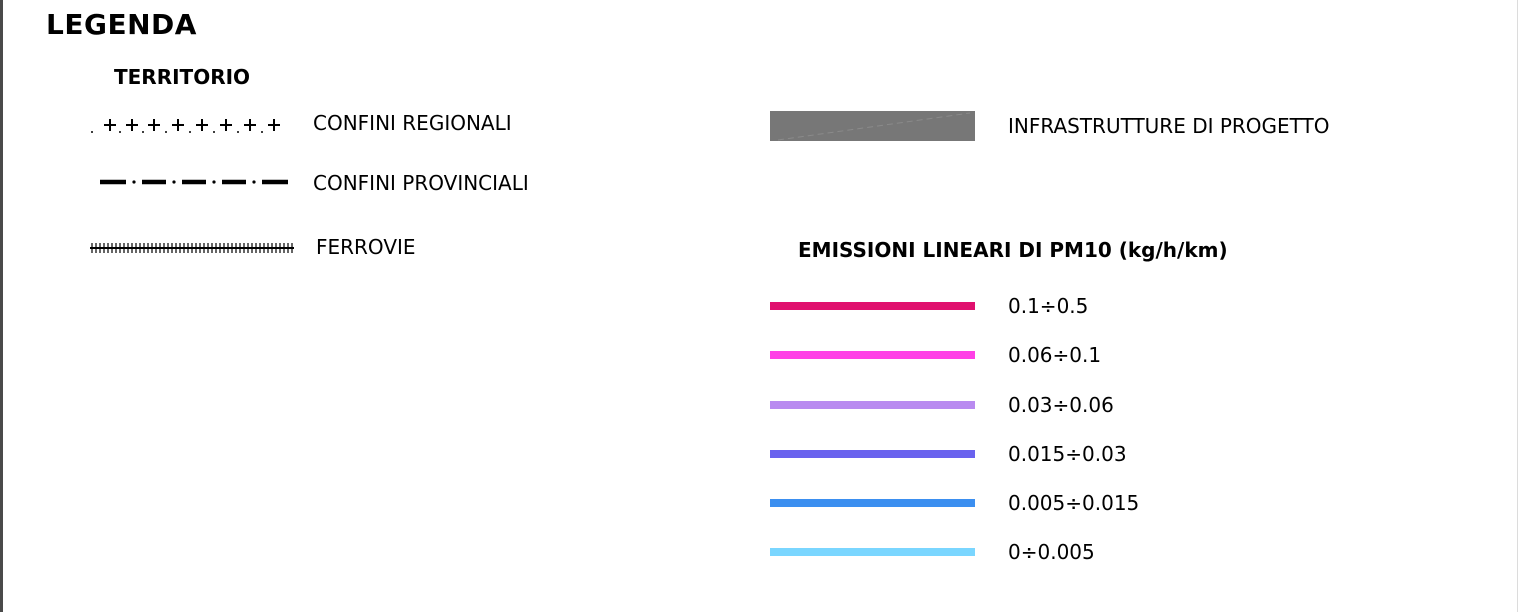  Describe the element at coordinates (1524, 306) in the screenshot. I see `frame-right-margin` at that location.